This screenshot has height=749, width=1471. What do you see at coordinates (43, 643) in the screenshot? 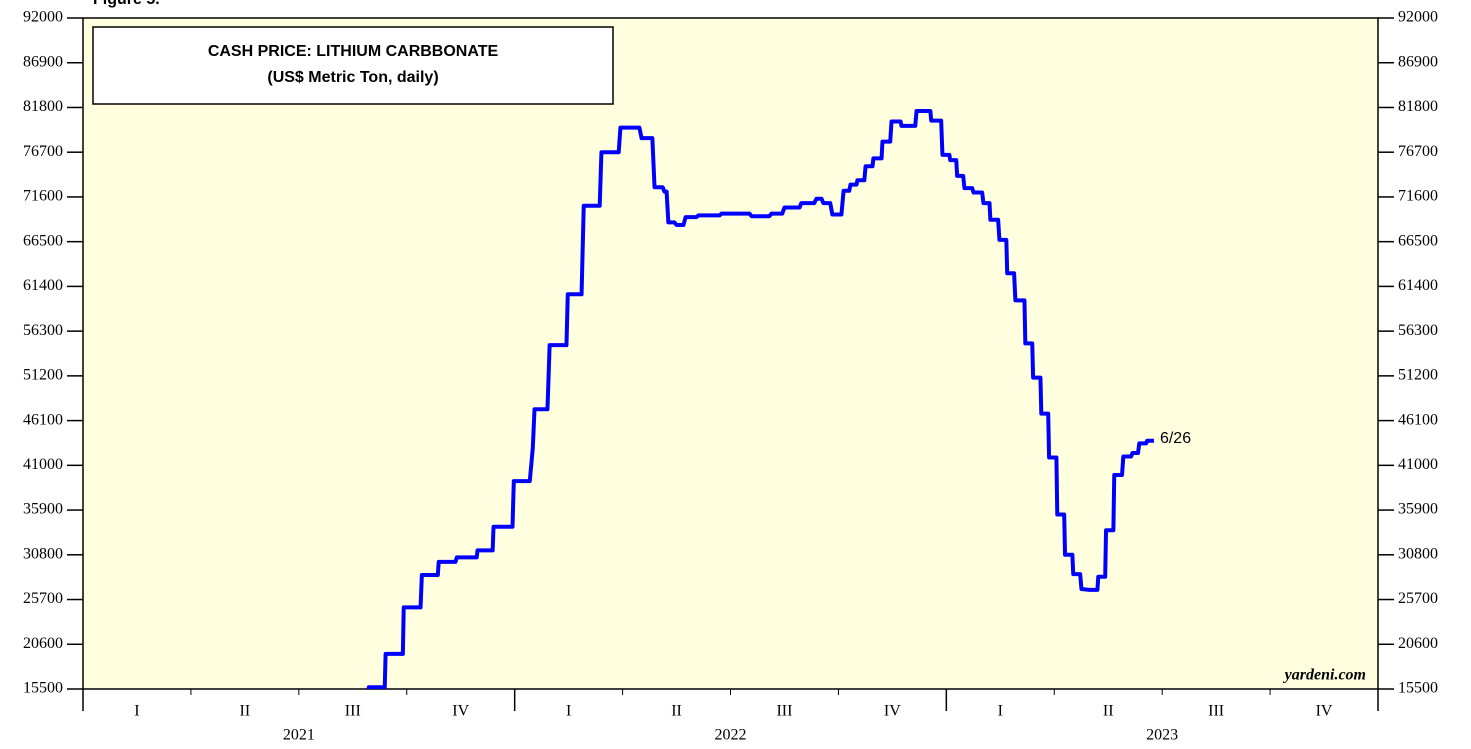
I see `y-tick-label: 20600` at bounding box center [43, 643].